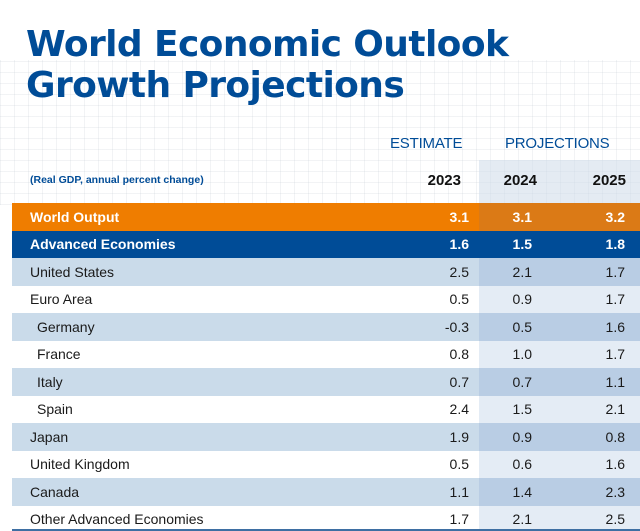  What do you see at coordinates (326, 409) in the screenshot?
I see `table-row: Spain 2.4 1.5 2.1` at bounding box center [326, 409].